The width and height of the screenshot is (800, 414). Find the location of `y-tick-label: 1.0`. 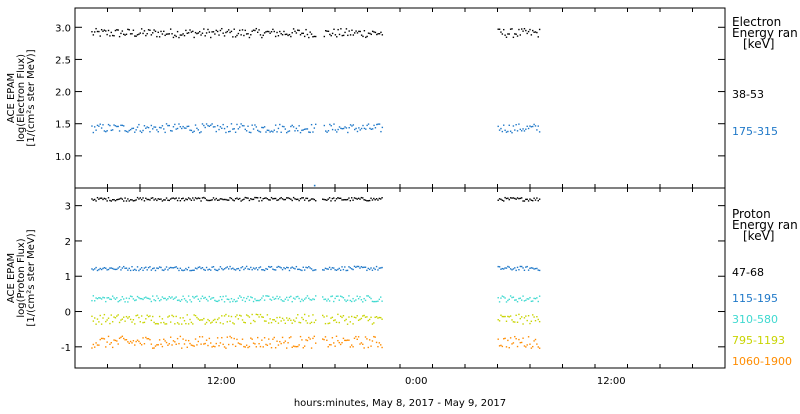

y-tick-label: 1.0 is located at coordinates (63, 157).